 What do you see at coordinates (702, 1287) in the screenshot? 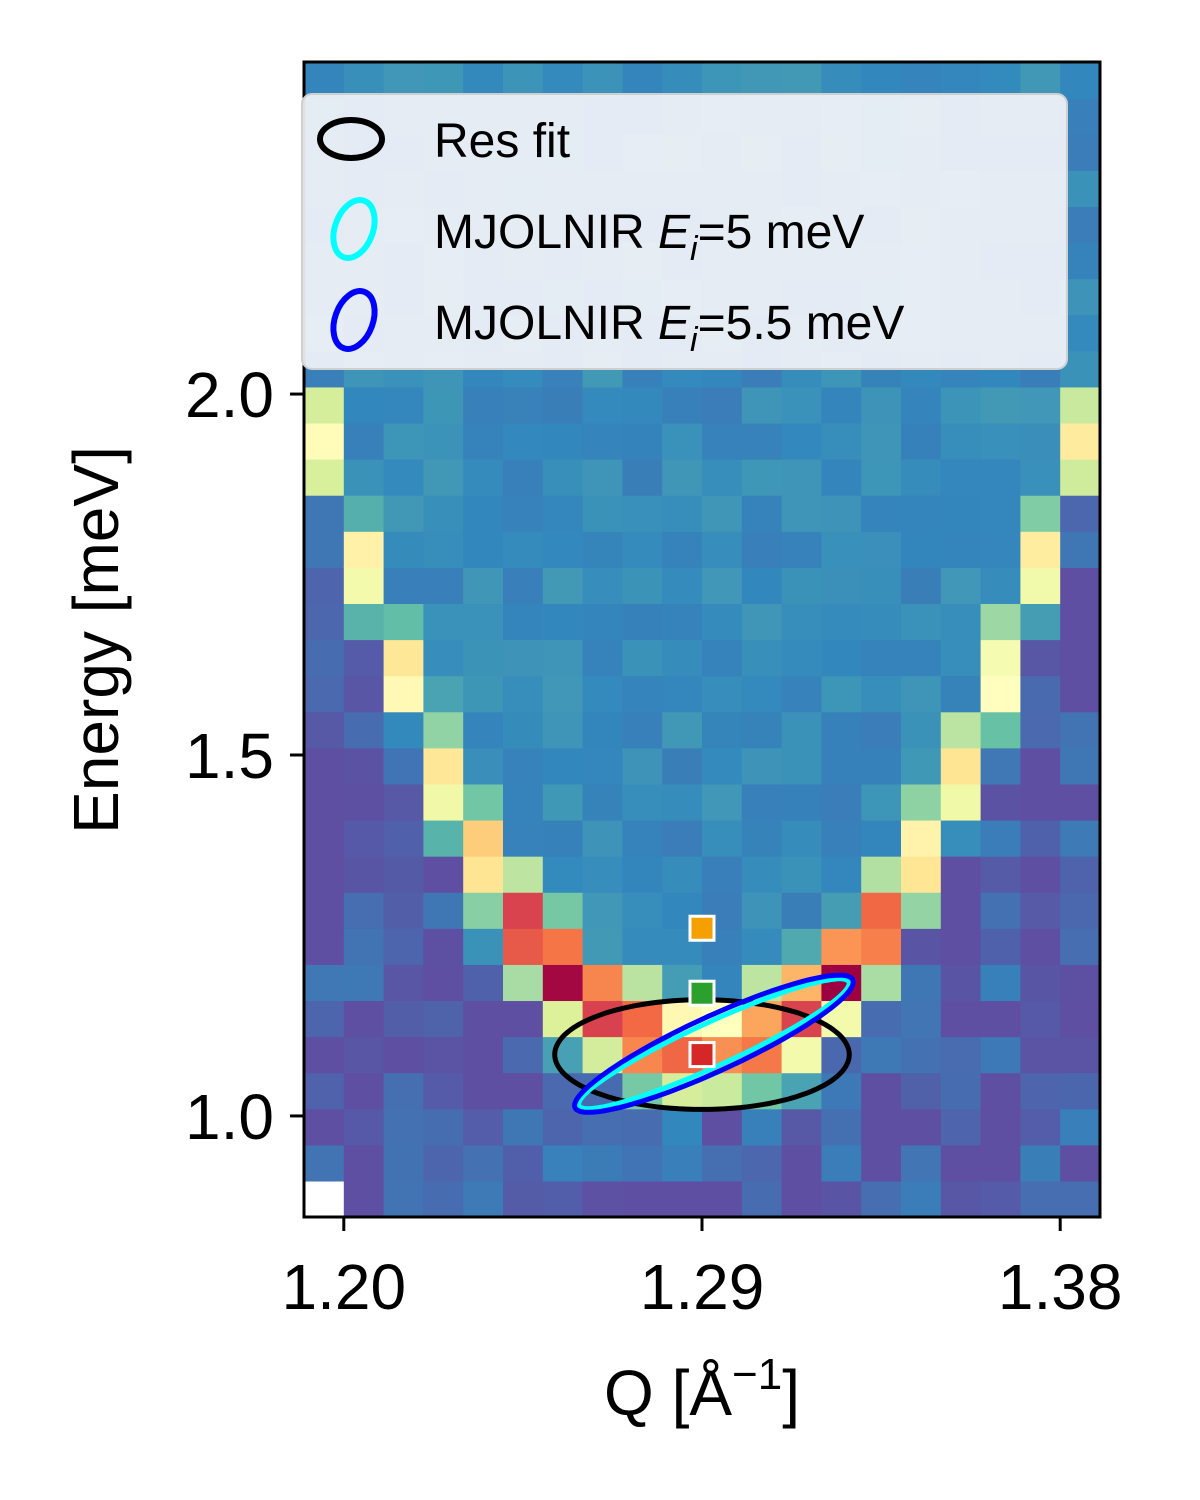
I see `x-tick-label: 1.29` at bounding box center [702, 1287].